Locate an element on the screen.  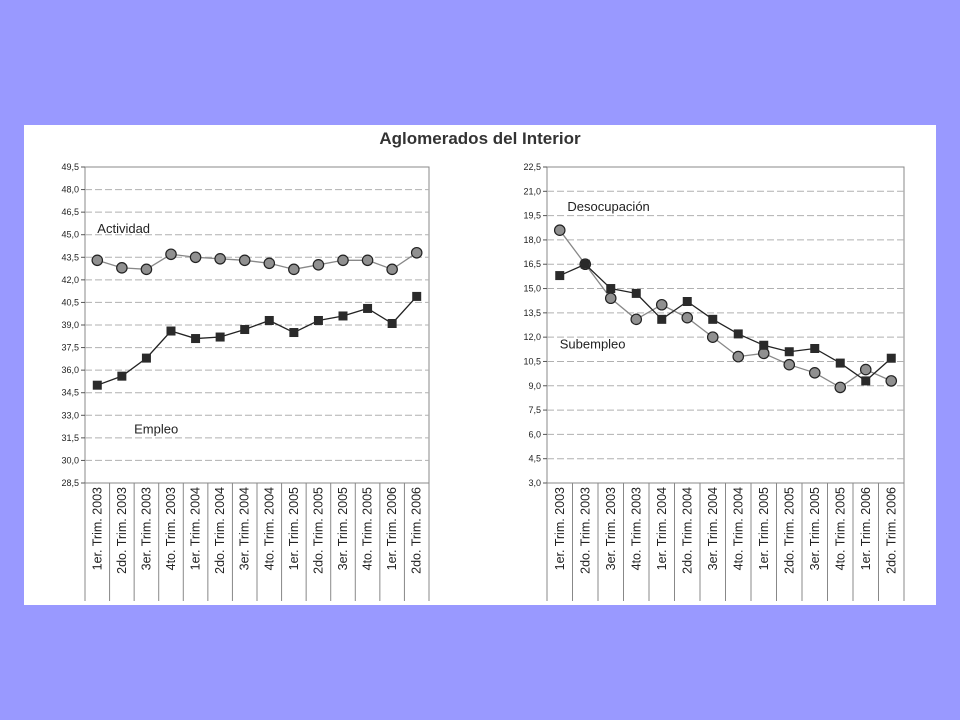
y-tick-label: 4,5 is located at coordinates (534, 459).